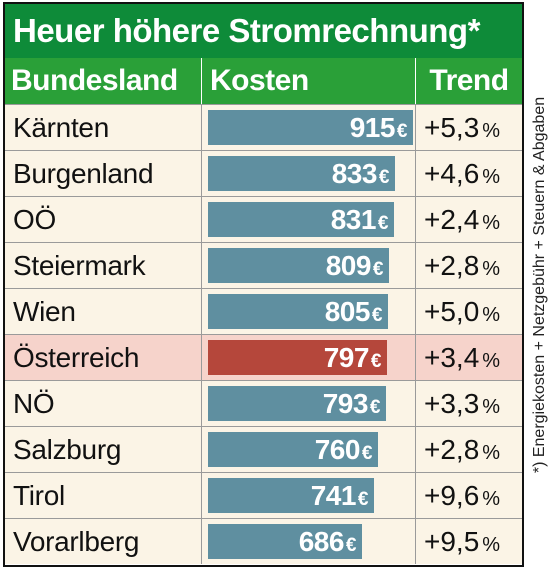 Image resolution: width=558 pixels, height=571 pixels. I want to click on header-state: Bundesland, so click(103, 81).